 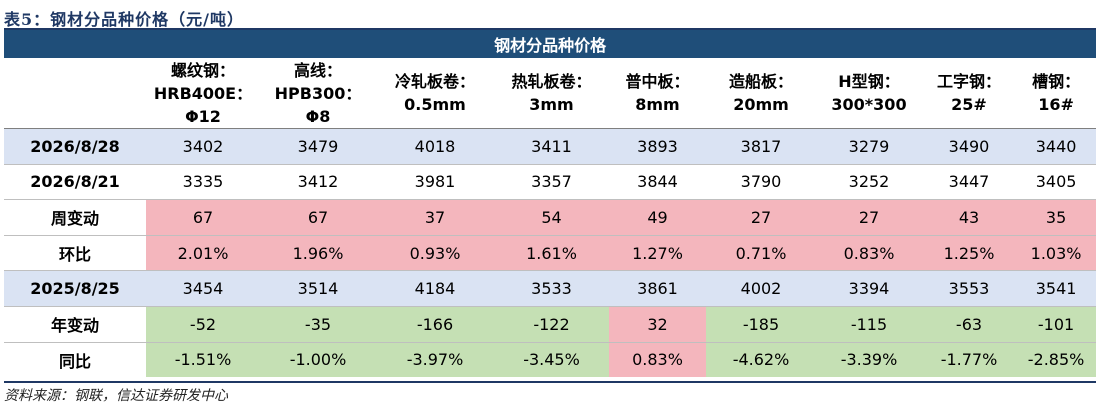 I want to click on table-cell: 35, so click(x=1056, y=217).